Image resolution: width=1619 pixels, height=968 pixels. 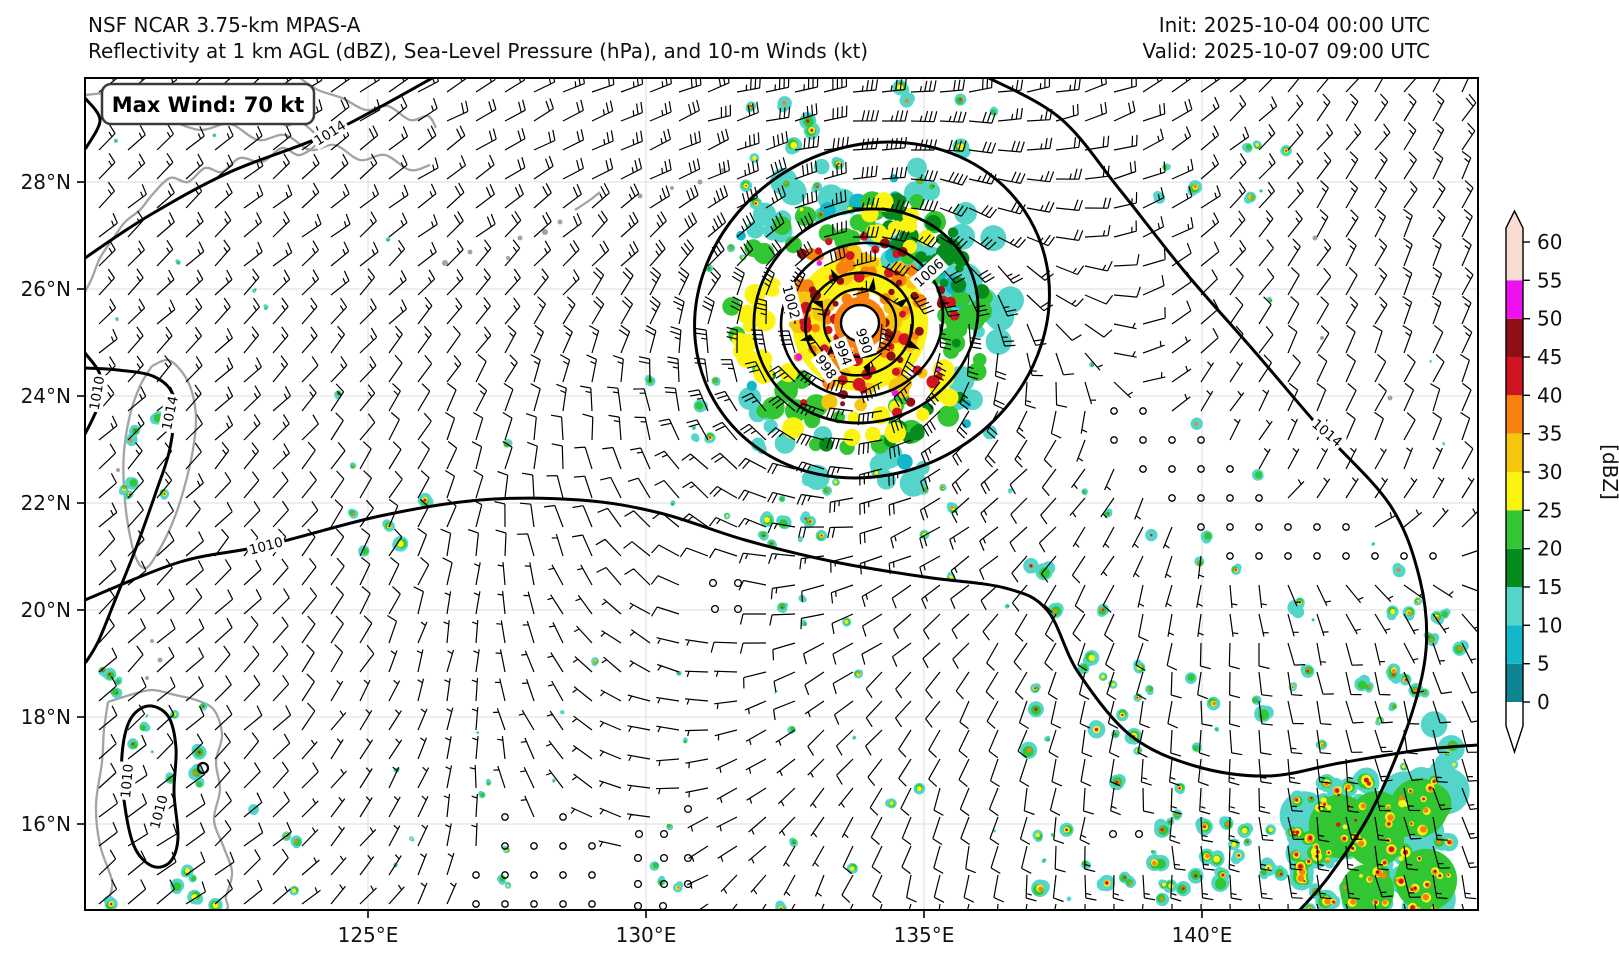 I want to click on colorbar-tick-label: 5, so click(x=1543, y=664).